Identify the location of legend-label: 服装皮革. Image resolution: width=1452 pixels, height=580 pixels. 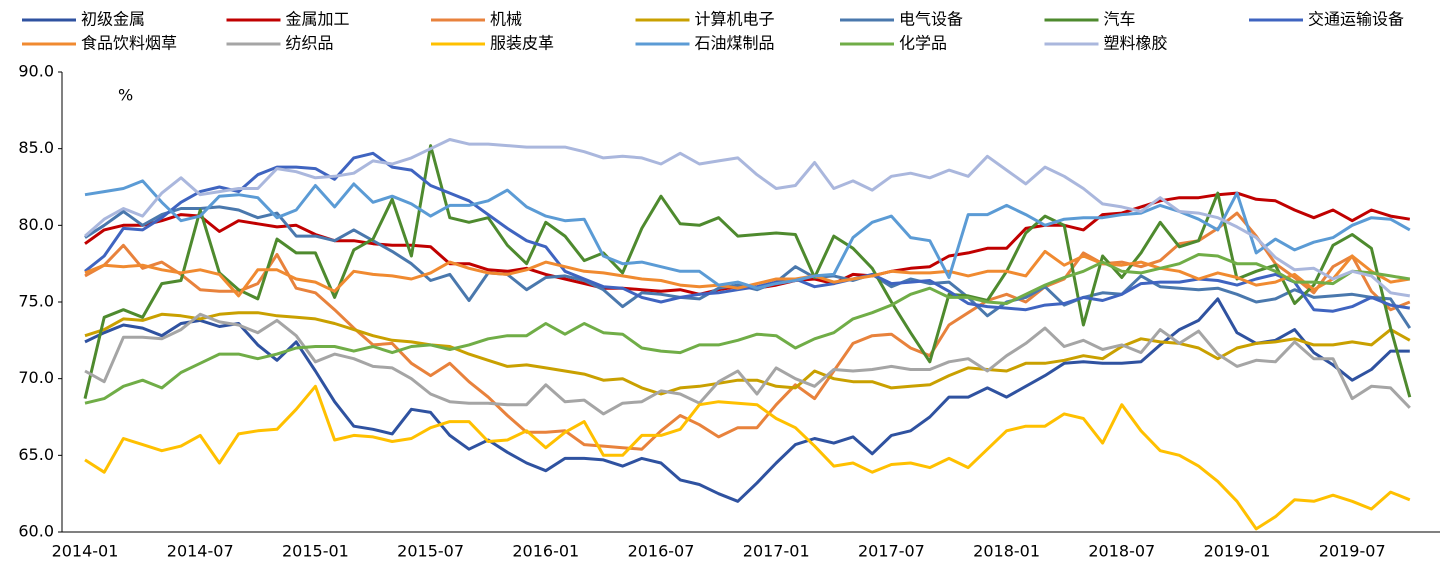
(522, 43).